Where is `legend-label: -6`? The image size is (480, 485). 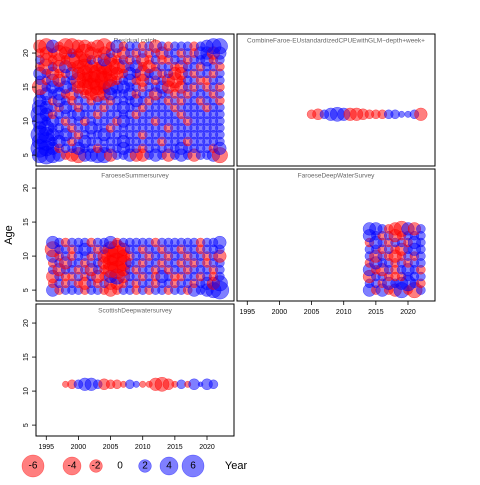
legend-label: -6 is located at coordinates (33, 466).